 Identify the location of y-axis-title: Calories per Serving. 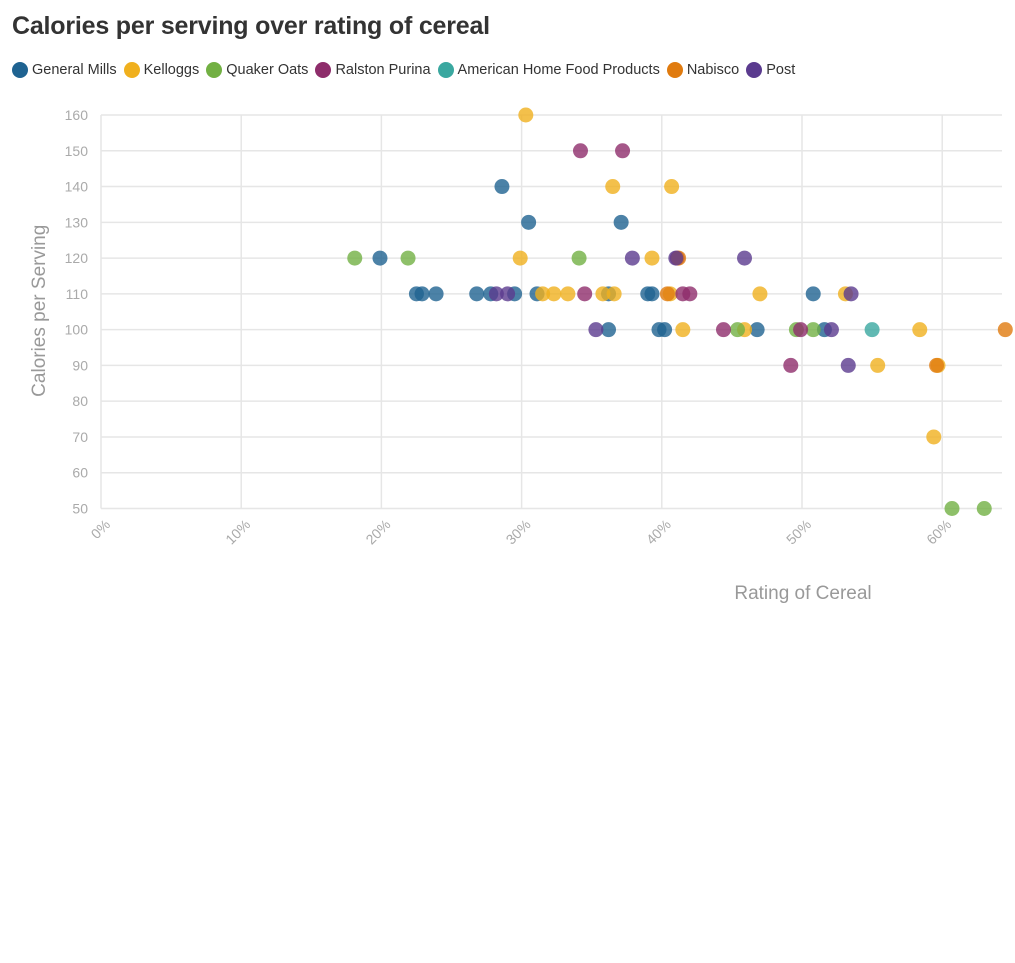
(39, 311).